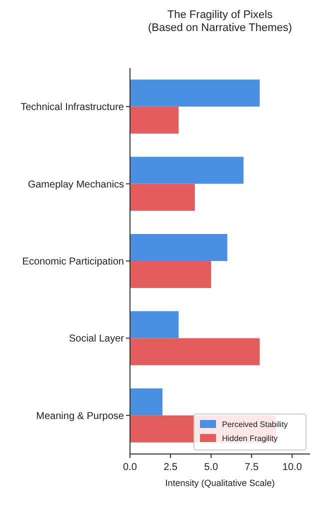  What do you see at coordinates (80, 416) in the screenshot?
I see `y-tick-label: Meaning & Purpose` at bounding box center [80, 416].